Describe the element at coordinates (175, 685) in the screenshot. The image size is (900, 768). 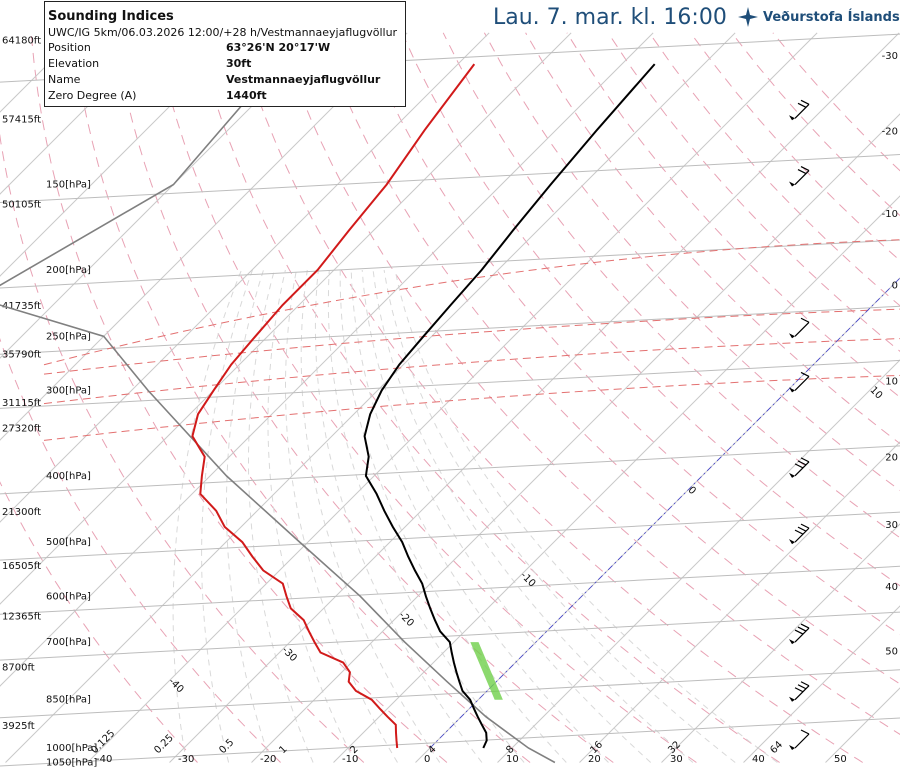
I see `isotherm-label: -40` at that location.